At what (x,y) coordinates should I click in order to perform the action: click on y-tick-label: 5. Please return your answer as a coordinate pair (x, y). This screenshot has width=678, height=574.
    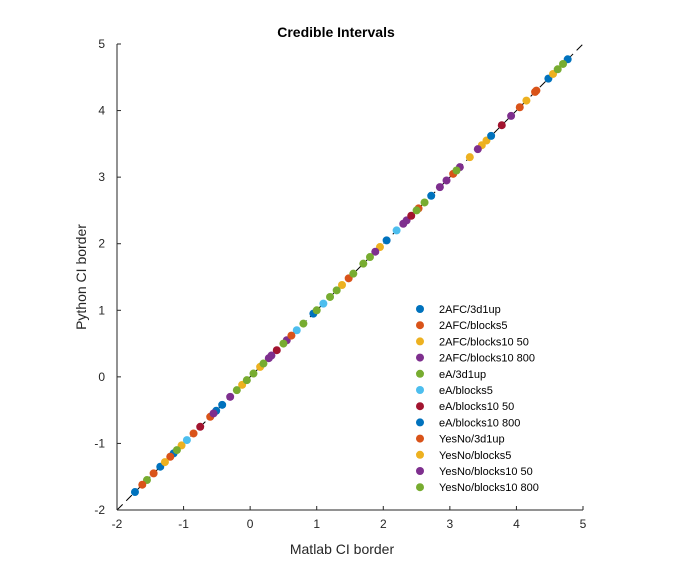
    Looking at the image, I should click on (101, 44).